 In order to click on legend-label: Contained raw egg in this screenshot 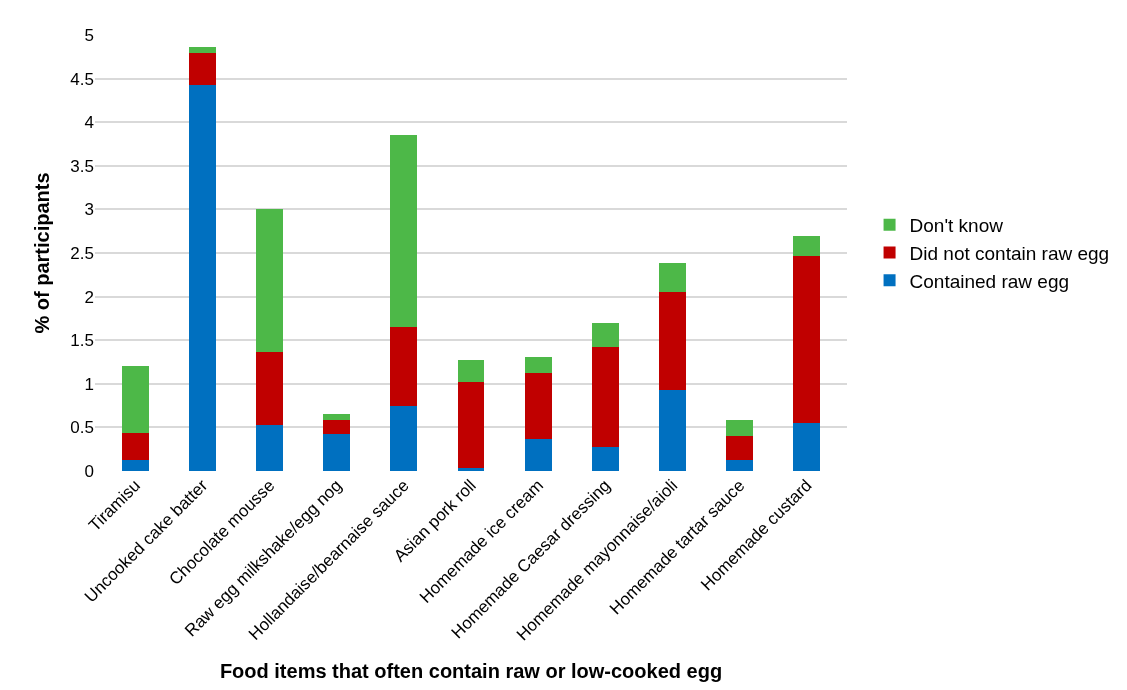, I will do `click(989, 281)`.